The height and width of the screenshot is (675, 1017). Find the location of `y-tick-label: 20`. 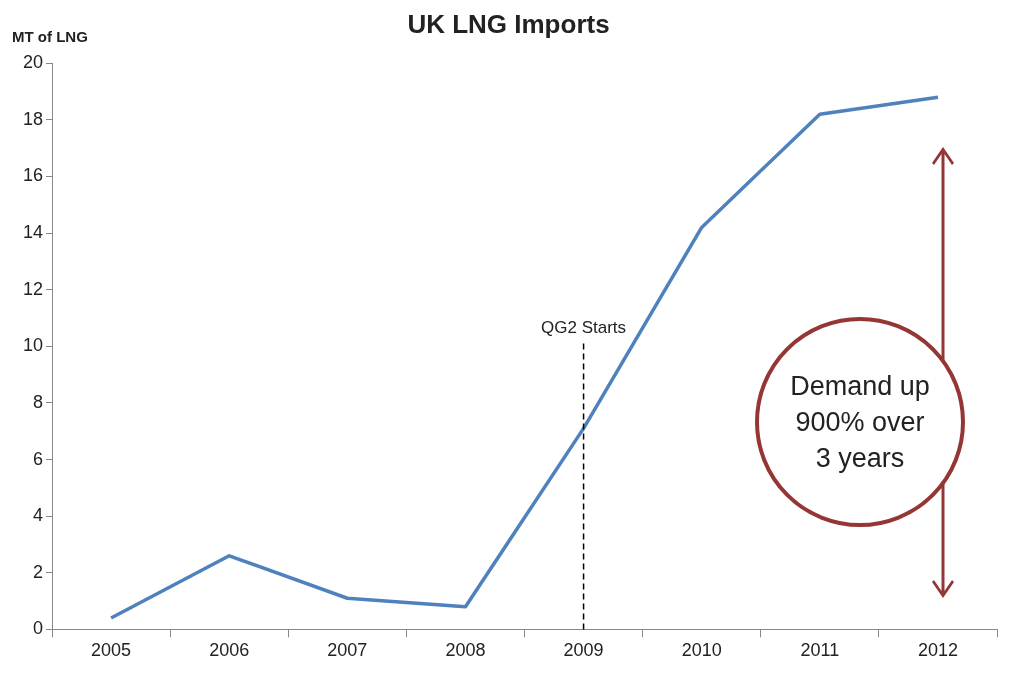

y-tick-label: 20 is located at coordinates (33, 62).